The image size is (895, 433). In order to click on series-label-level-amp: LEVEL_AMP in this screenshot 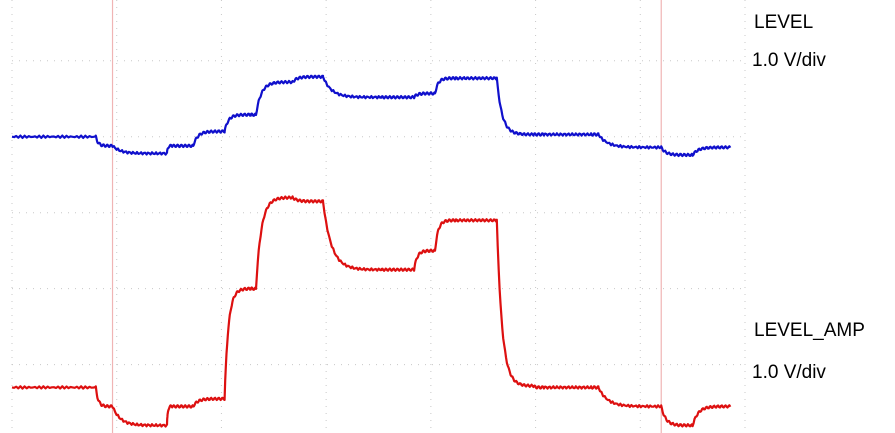, I will do `click(809, 330)`.